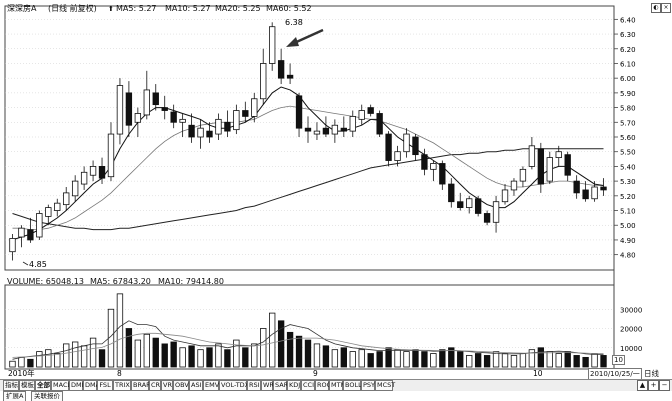 Image resolution: width=672 pixels, height=401 pixels. What do you see at coordinates (62, 385) in the screenshot?
I see `indicator-tab: MACD` at bounding box center [62, 385].